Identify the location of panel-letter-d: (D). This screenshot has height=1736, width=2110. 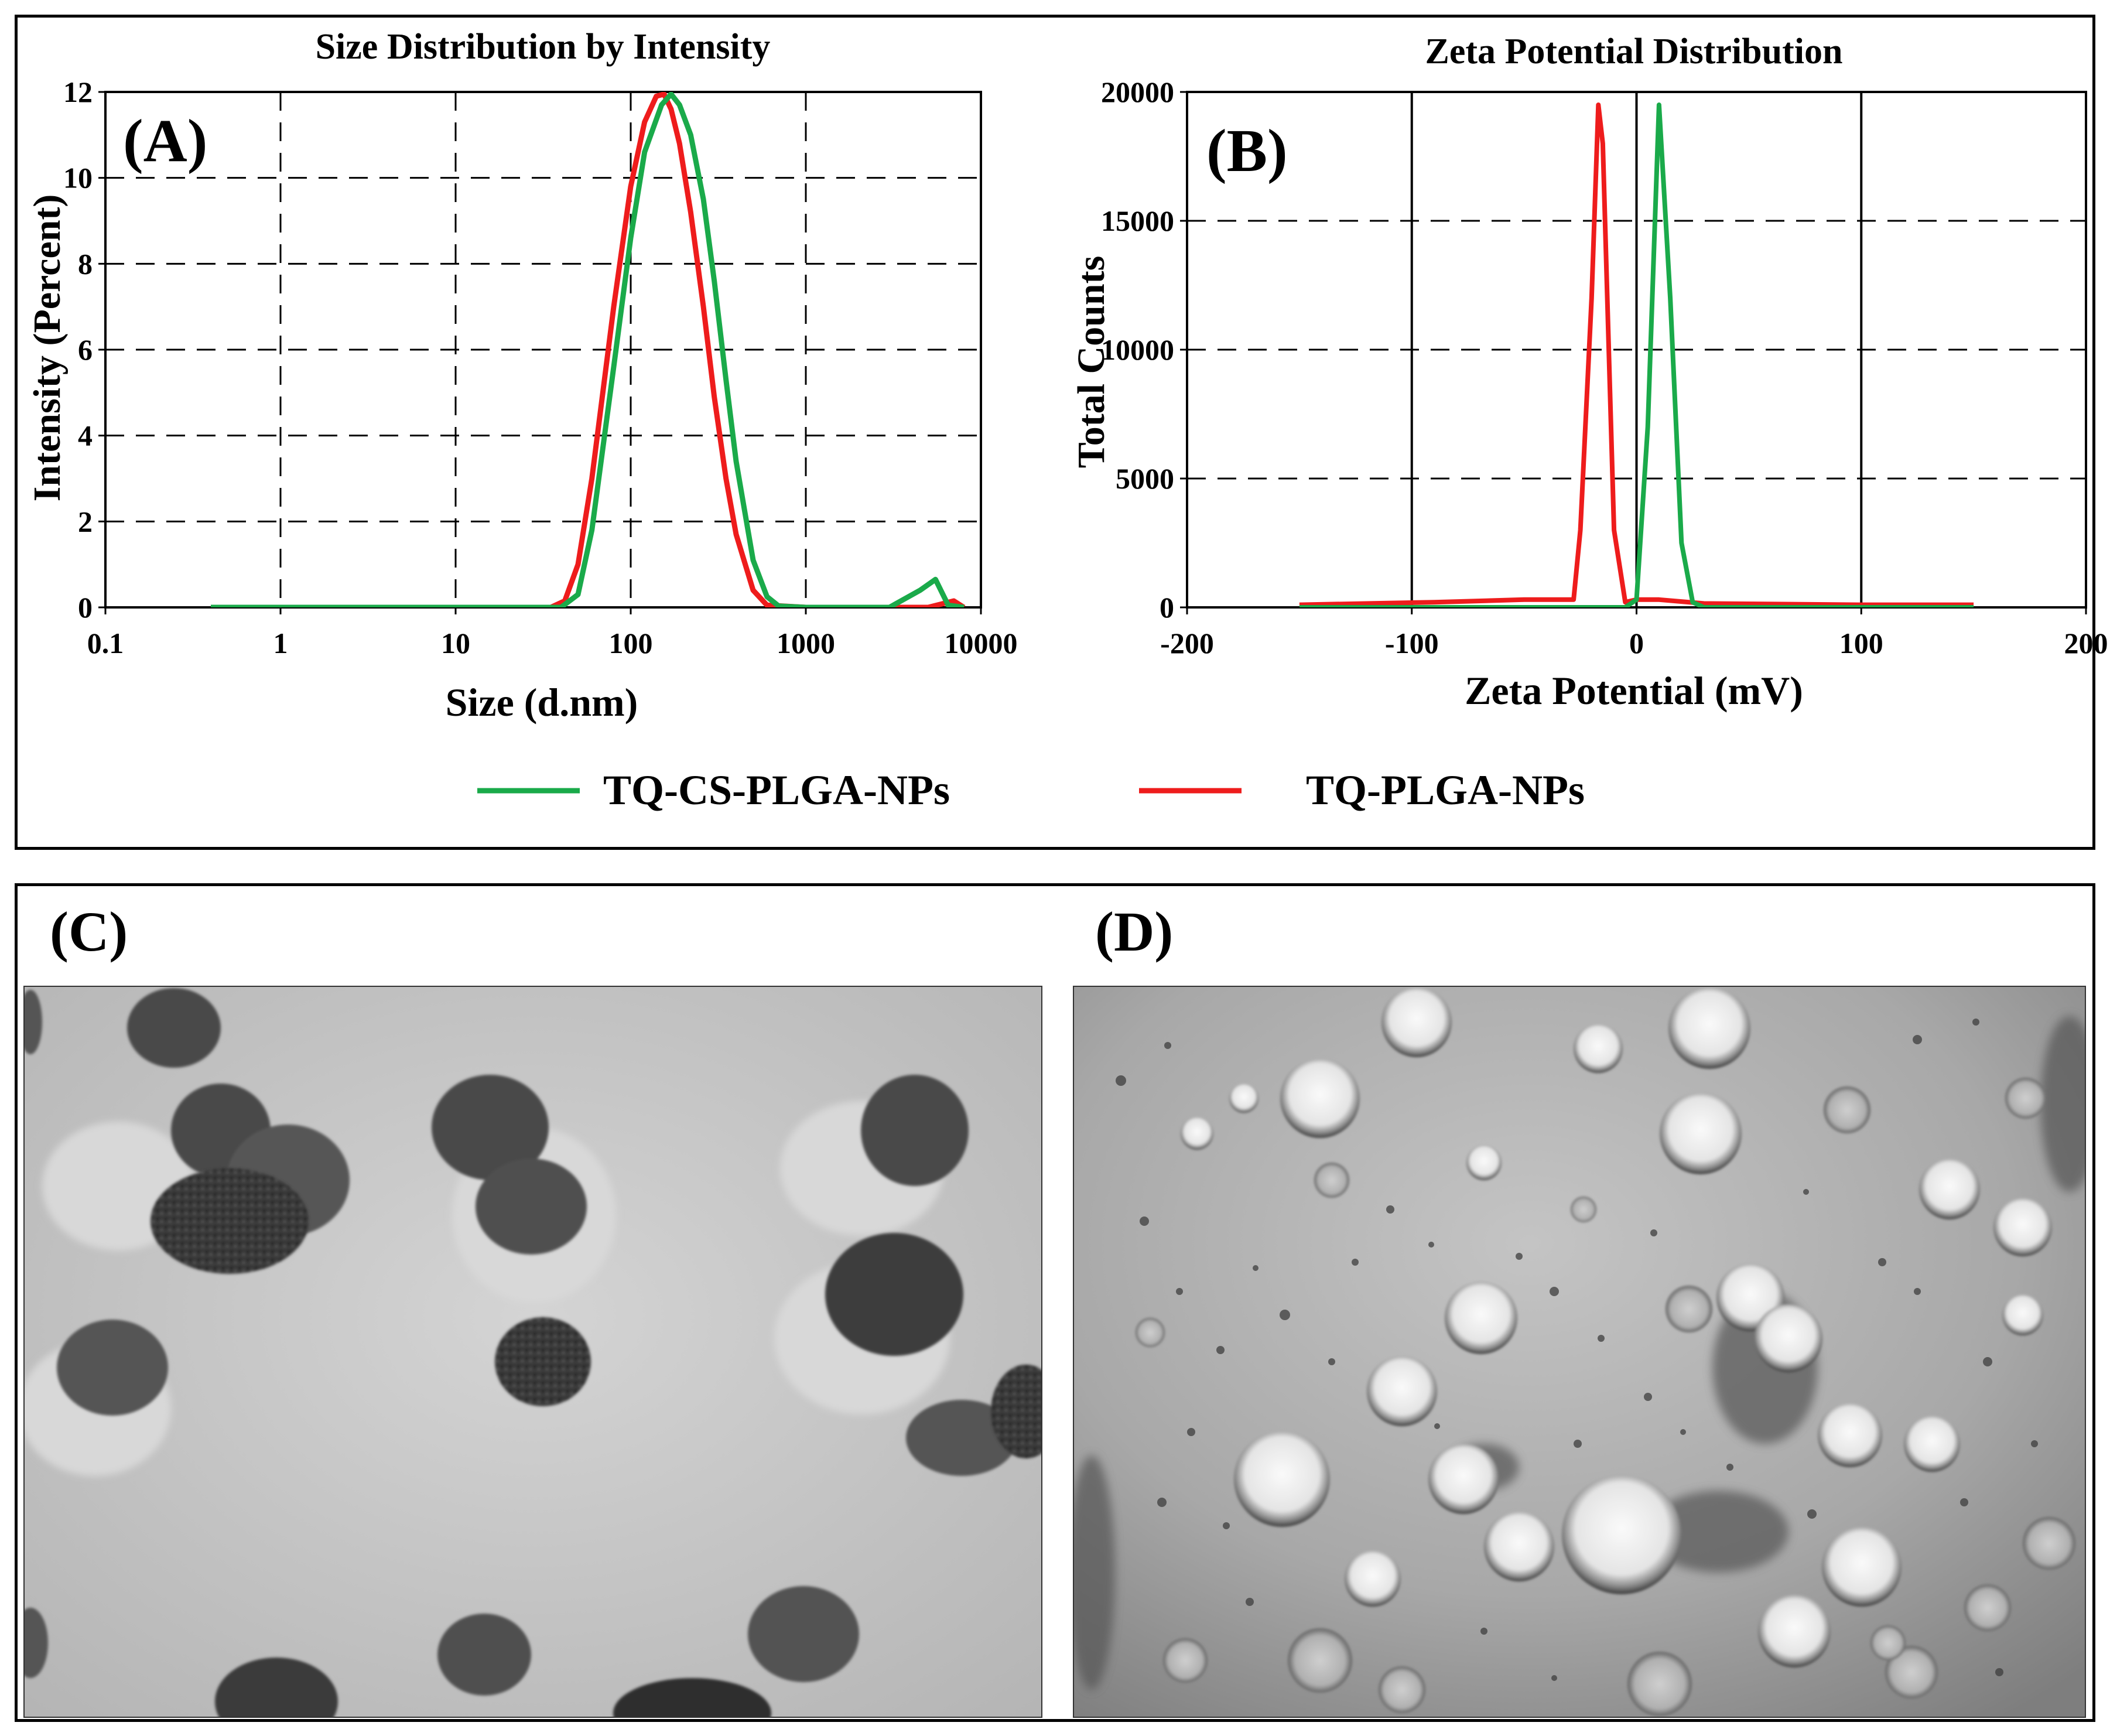
(1134, 931).